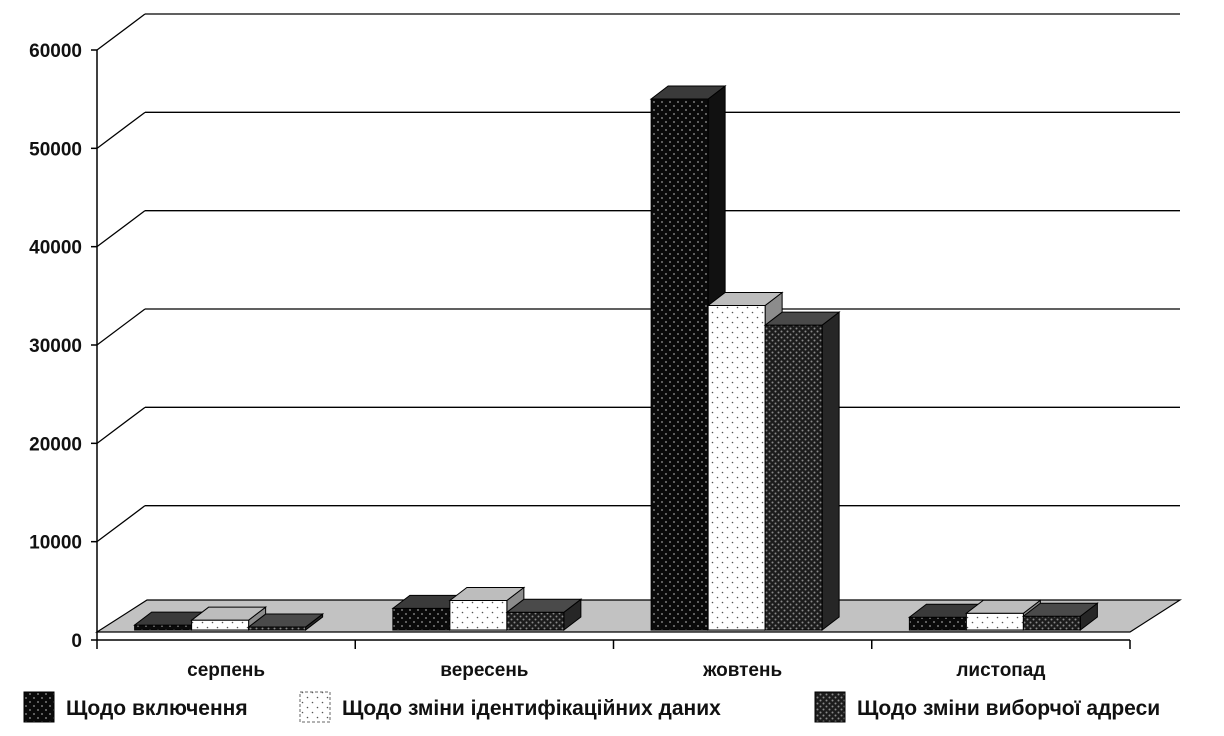 Image resolution: width=1224 pixels, height=736 pixels. I want to click on legend-label: Щодо включення, so click(157, 708).